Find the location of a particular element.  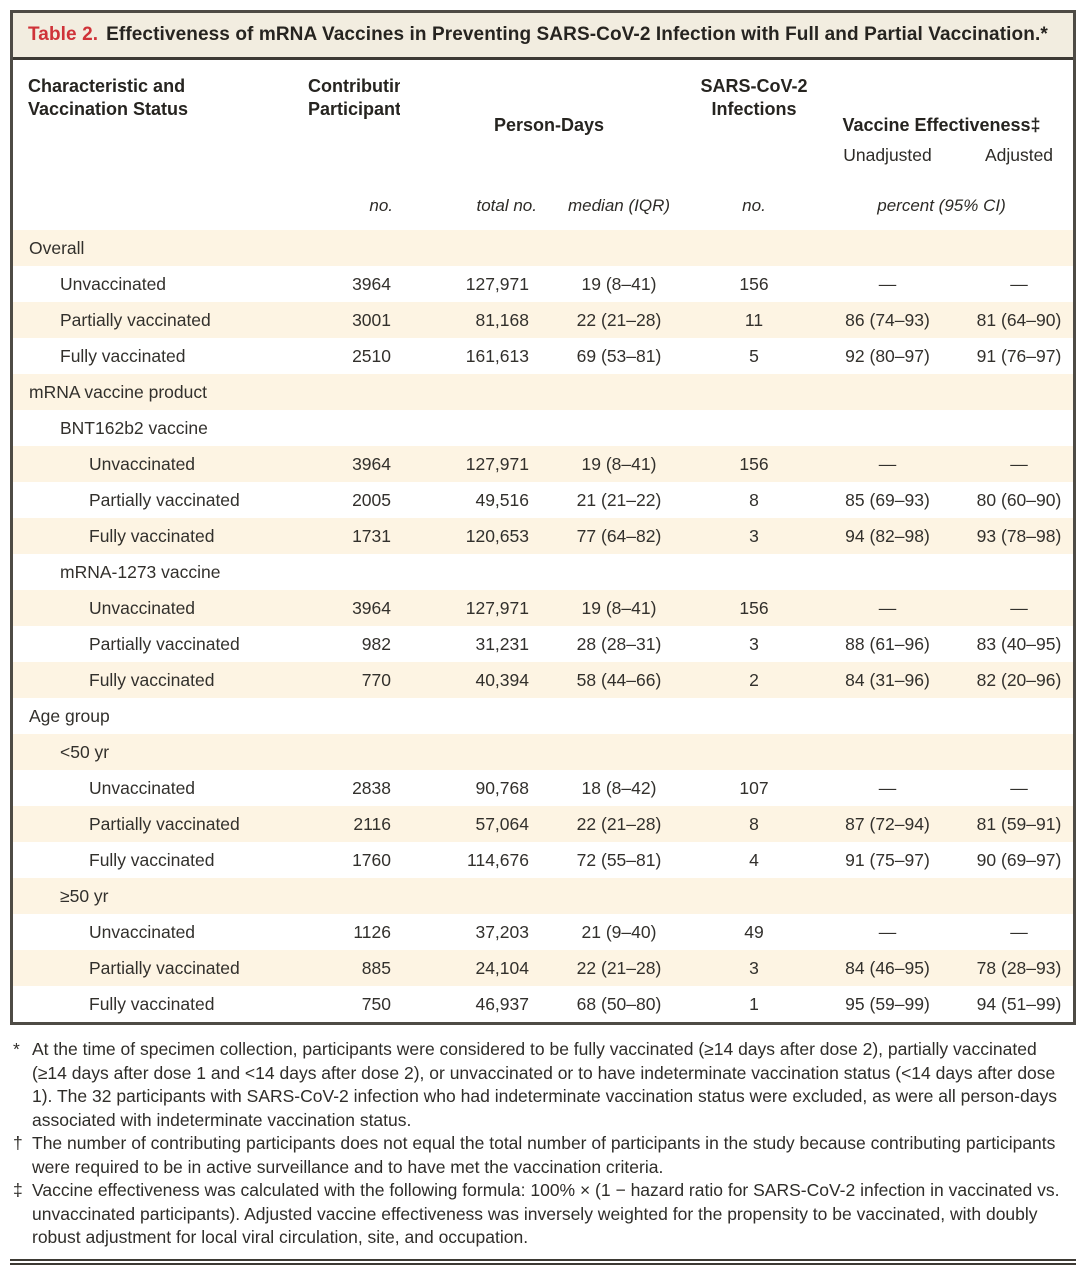

table-row: Overall is located at coordinates (543, 248).